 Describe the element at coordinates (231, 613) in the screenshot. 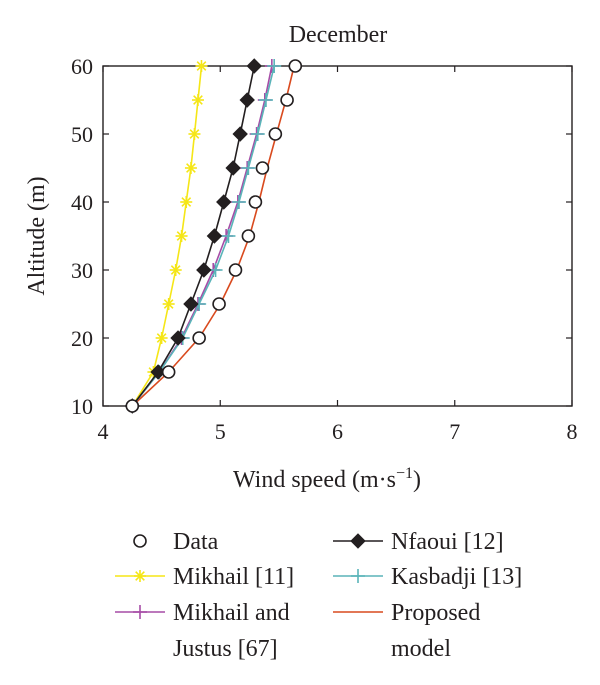

I see `legend-label: Mikhail and` at that location.